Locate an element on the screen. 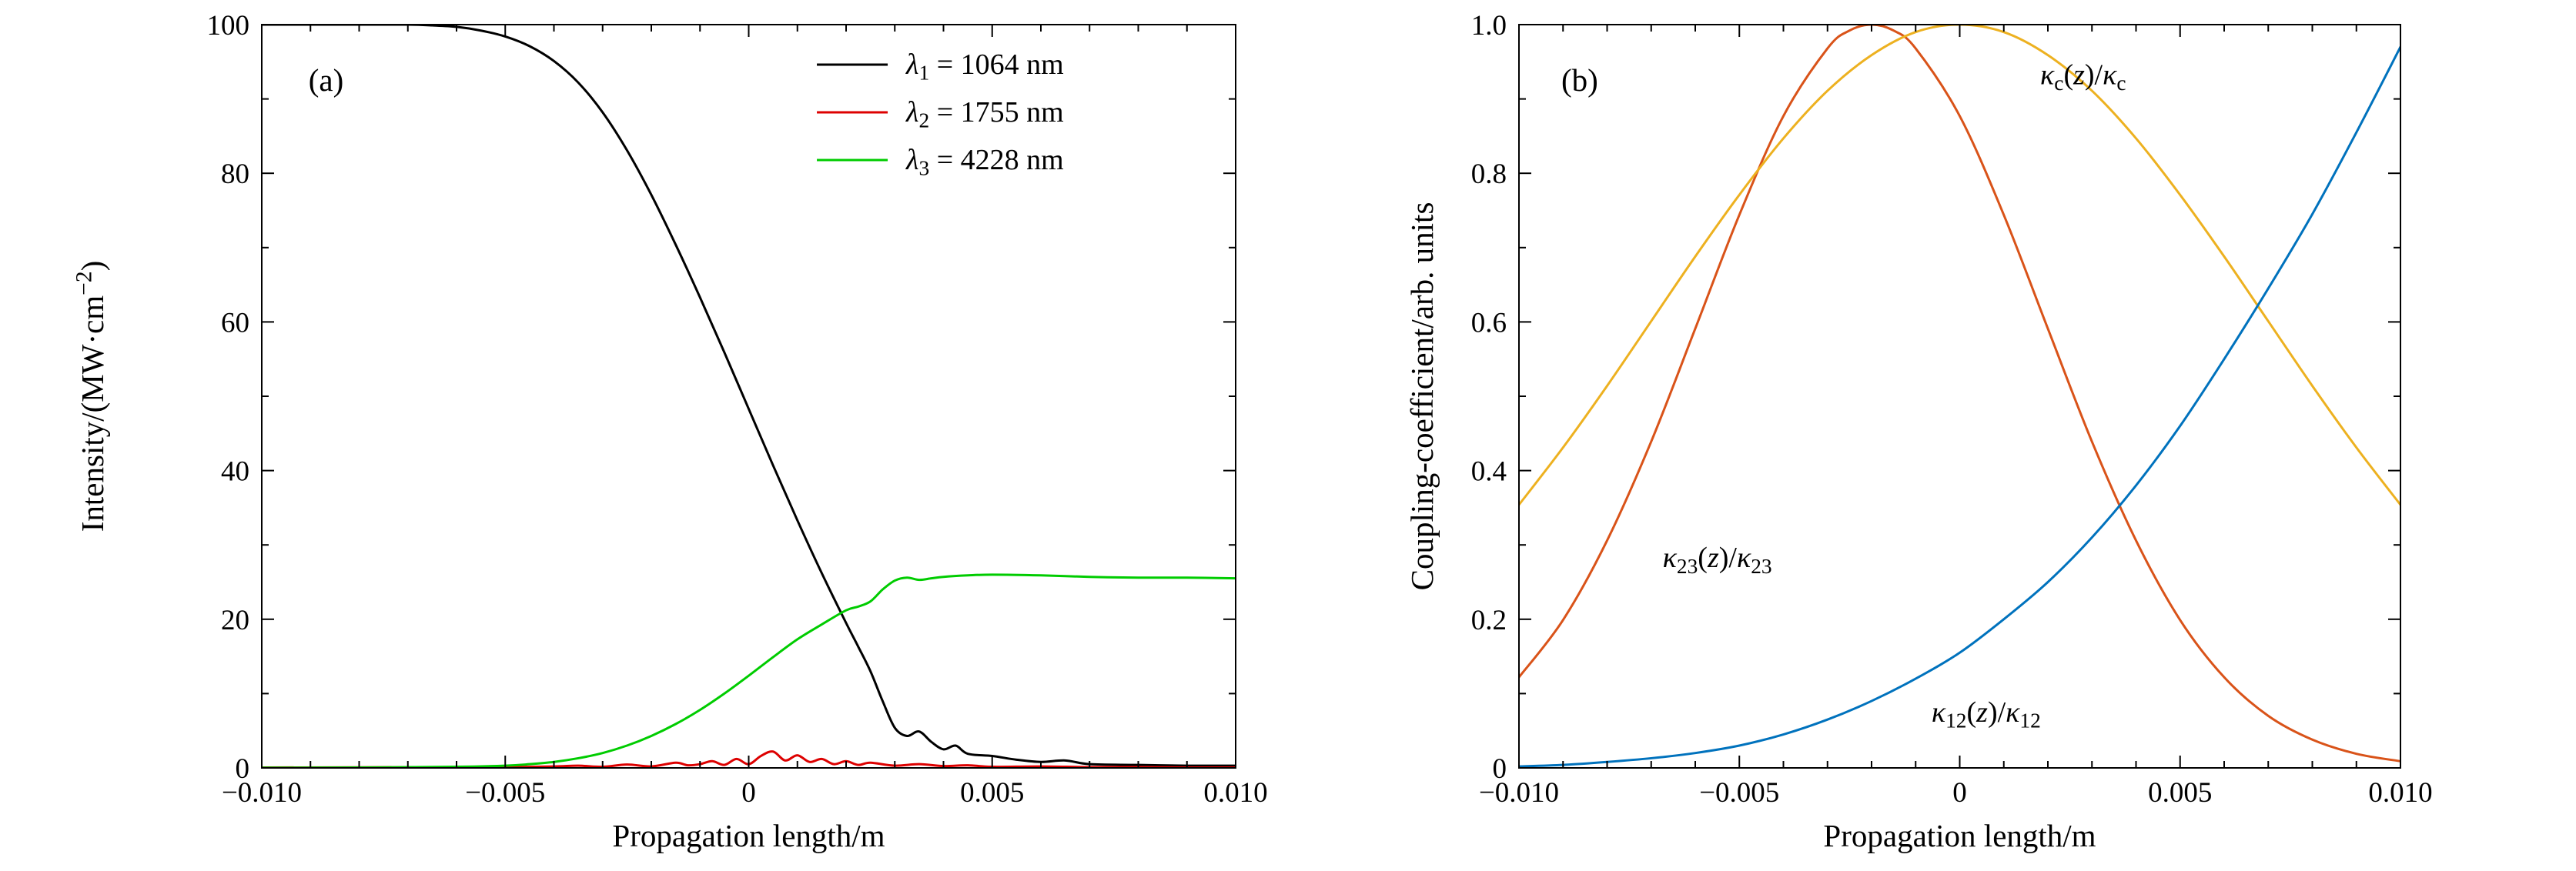 Image resolution: width=2576 pixels, height=871 pixels. panel-label: (b) is located at coordinates (1579, 80).